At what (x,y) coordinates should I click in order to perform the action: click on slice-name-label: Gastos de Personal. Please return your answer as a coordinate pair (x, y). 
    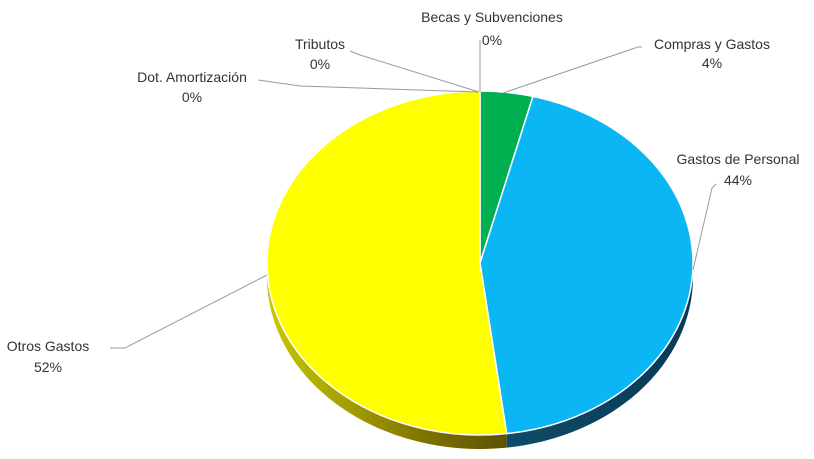
    Looking at the image, I should click on (738, 159).